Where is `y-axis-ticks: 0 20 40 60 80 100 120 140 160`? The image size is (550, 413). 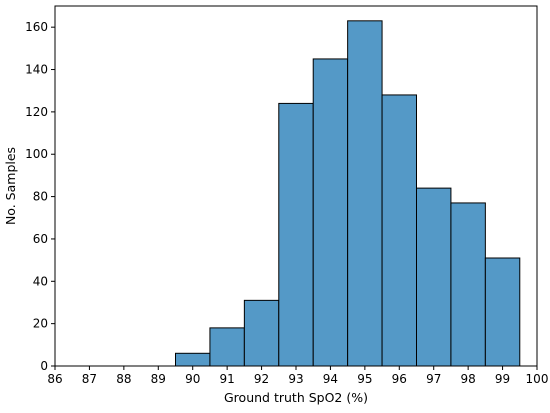
y-axis-ticks: 0 20 40 60 80 100 120 140 160 is located at coordinates (40, 196).